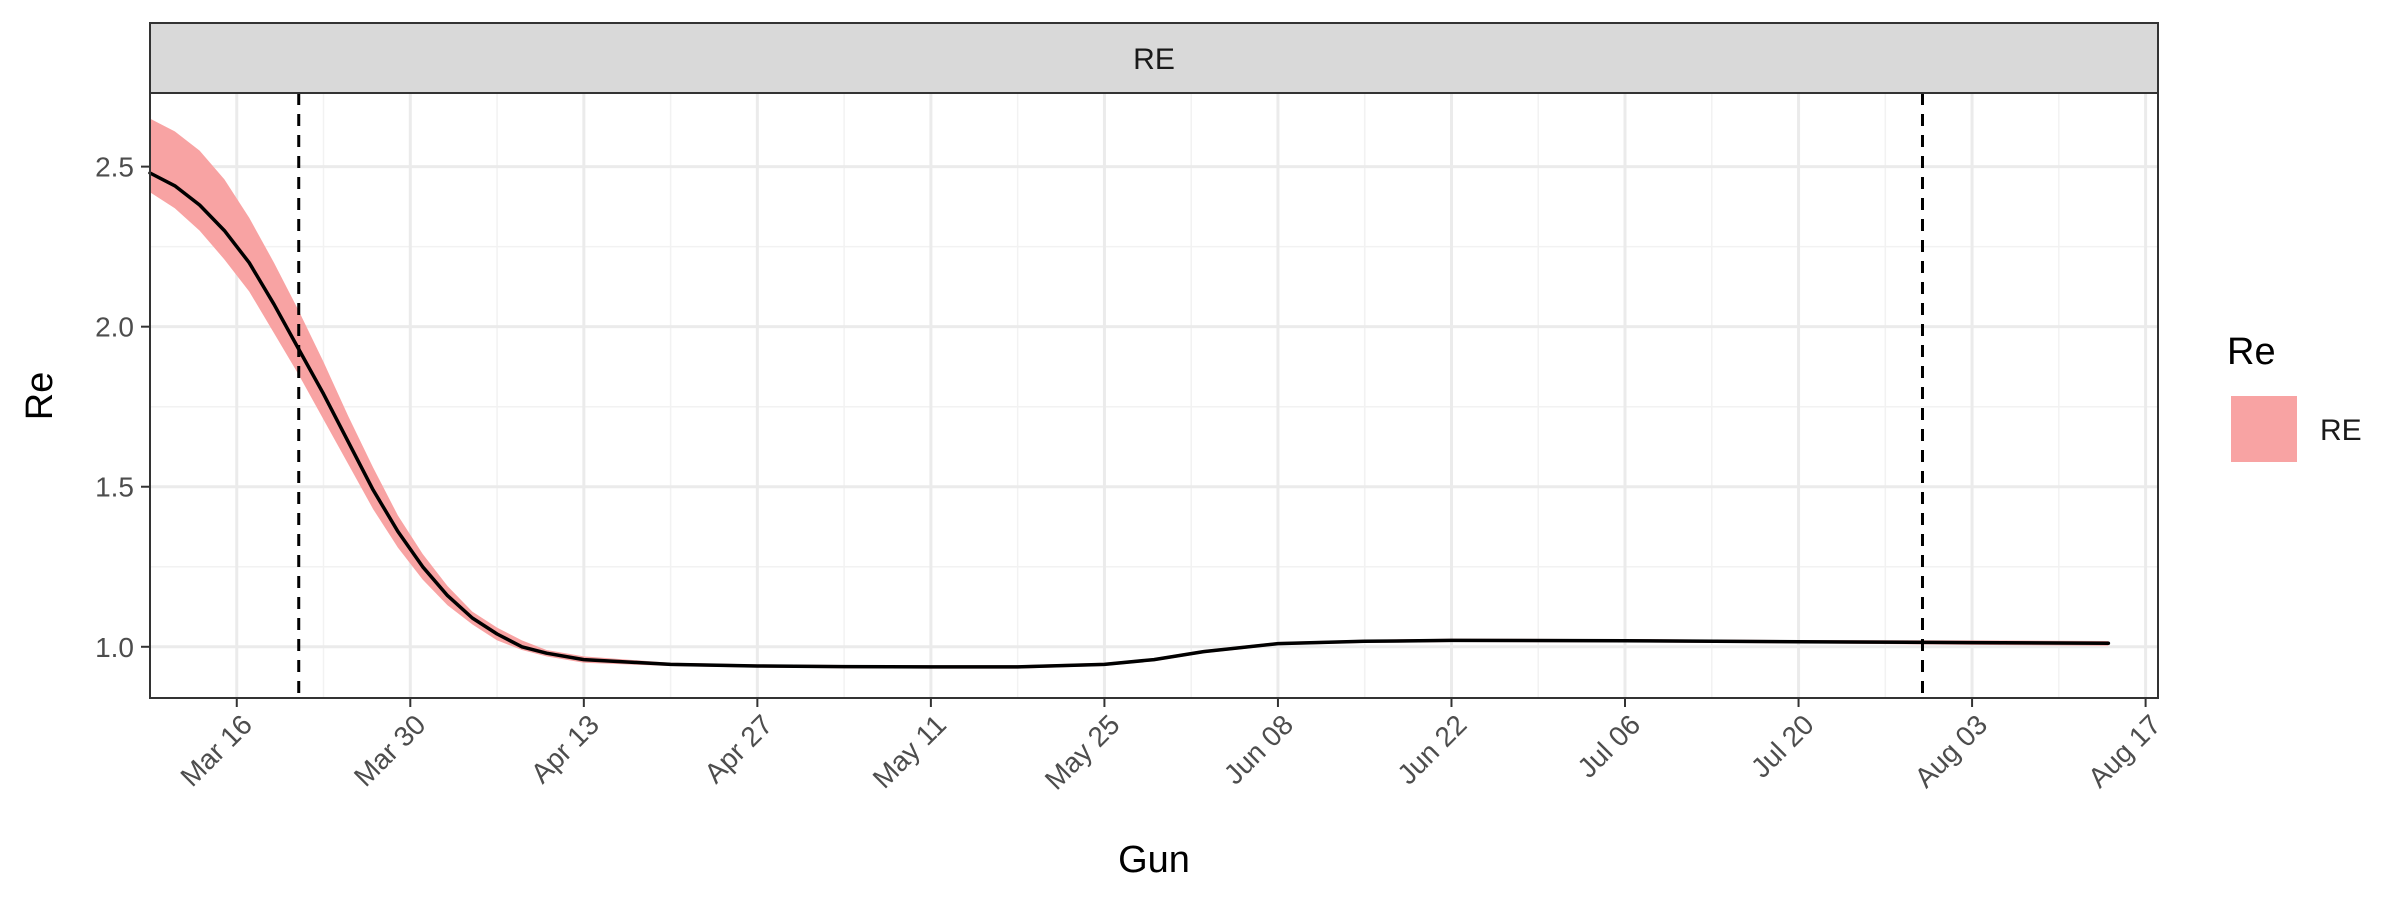 Image resolution: width=2400 pixels, height=900 pixels. I want to click on legend-title: Re, so click(2251, 352).